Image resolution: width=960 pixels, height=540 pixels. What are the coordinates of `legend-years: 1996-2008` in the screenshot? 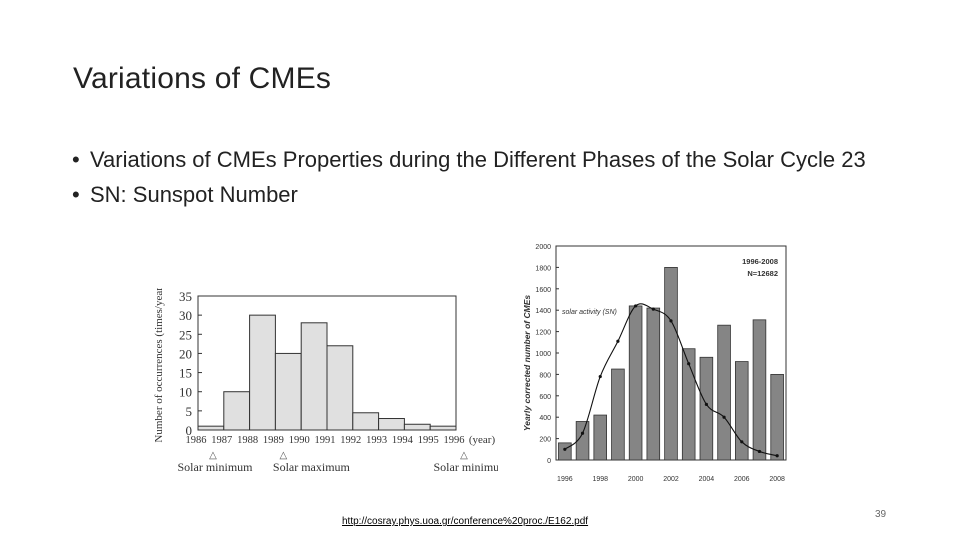 It's located at (760, 261).